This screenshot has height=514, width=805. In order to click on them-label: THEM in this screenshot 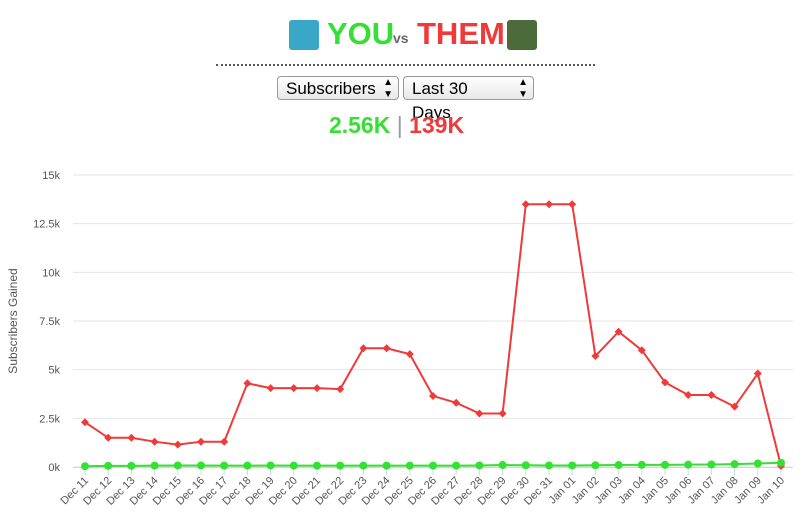, I will do `click(461, 33)`.